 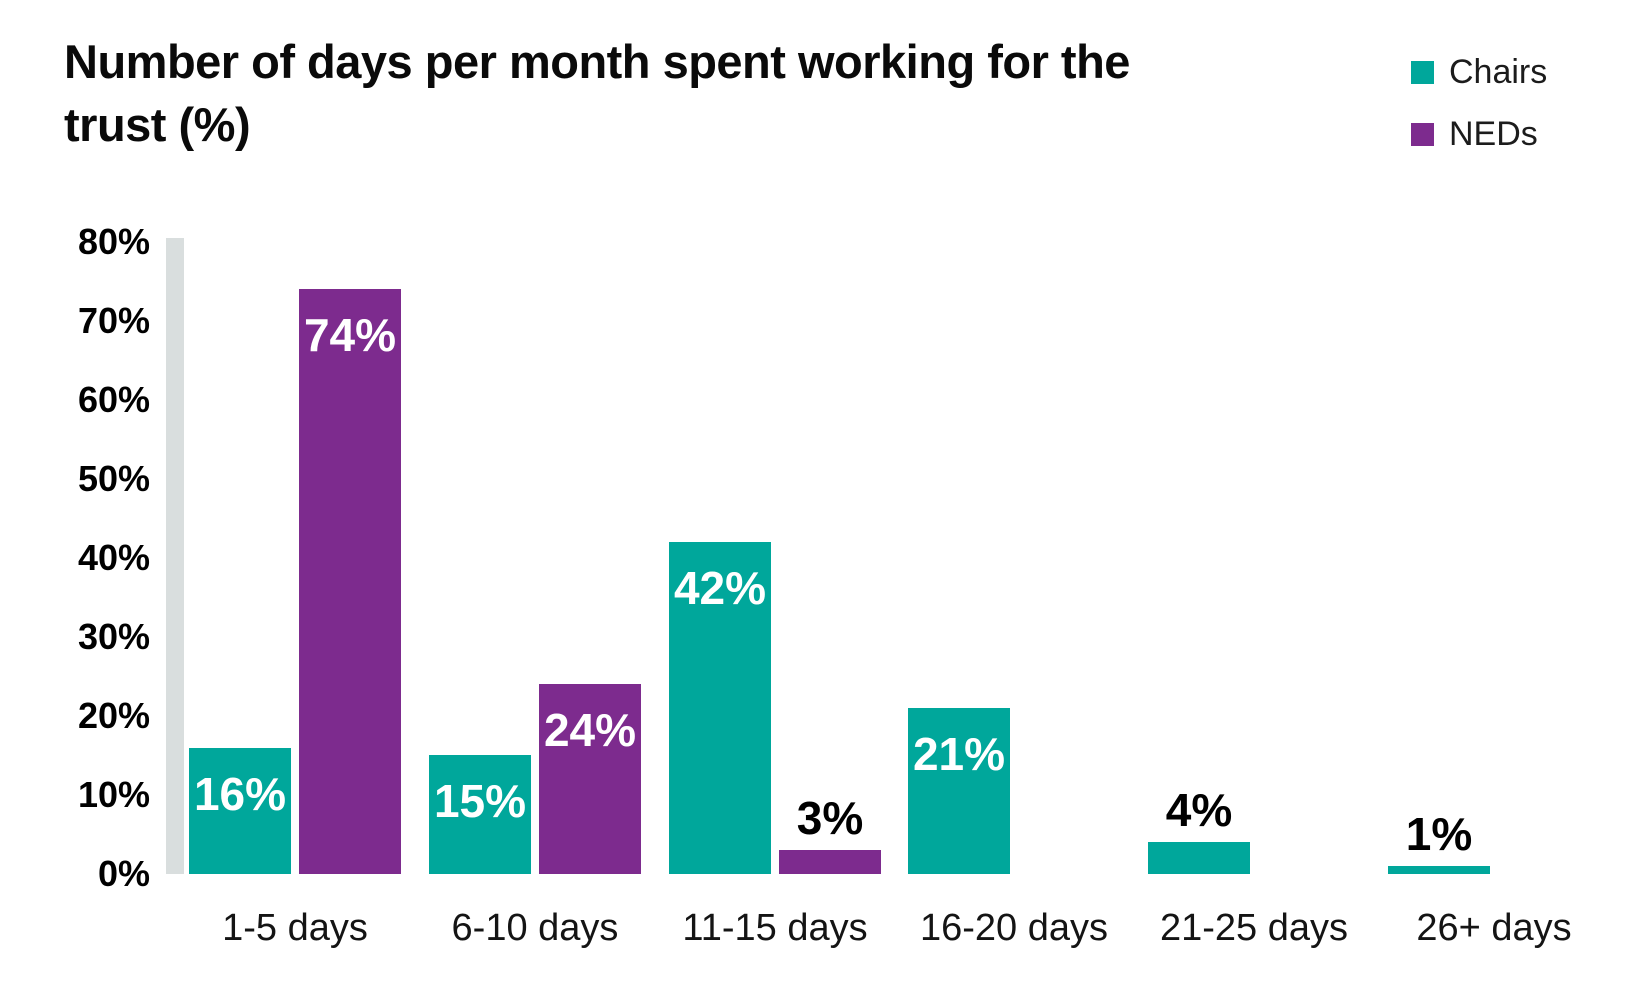 I want to click on y-axis-tick-label: 20%, so click(x=113, y=715).